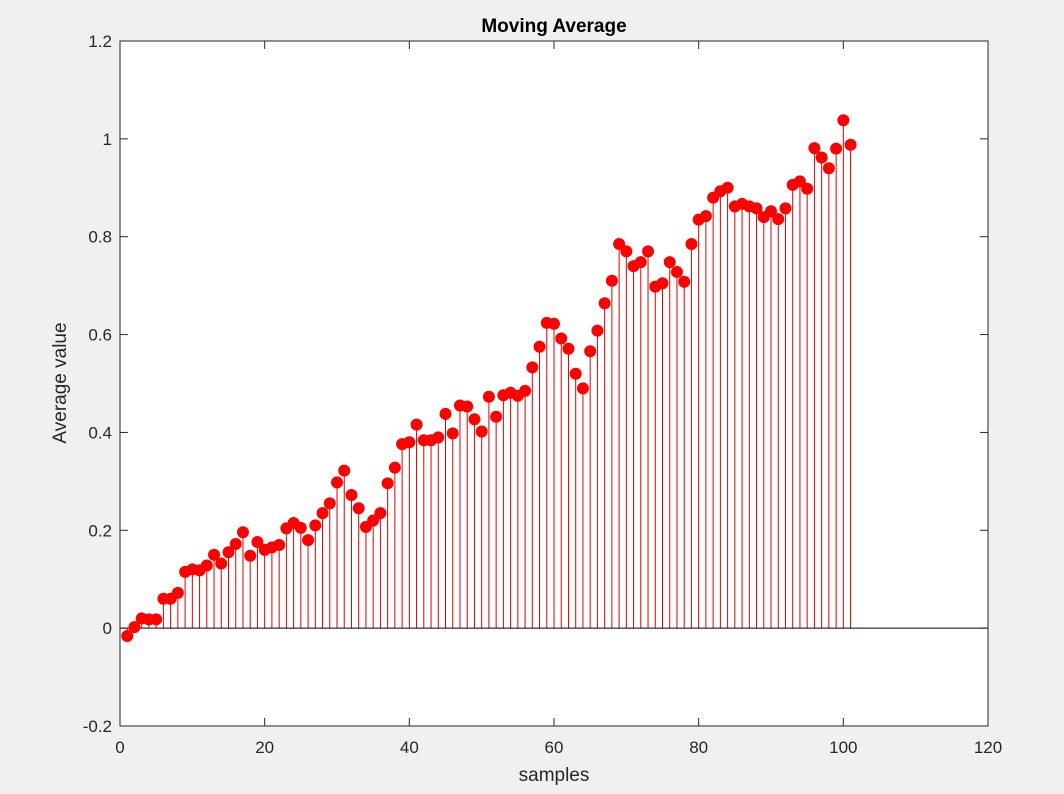 The image size is (1064, 794). Describe the element at coordinates (100, 41) in the screenshot. I see `y-tick-label: 1.2` at that location.